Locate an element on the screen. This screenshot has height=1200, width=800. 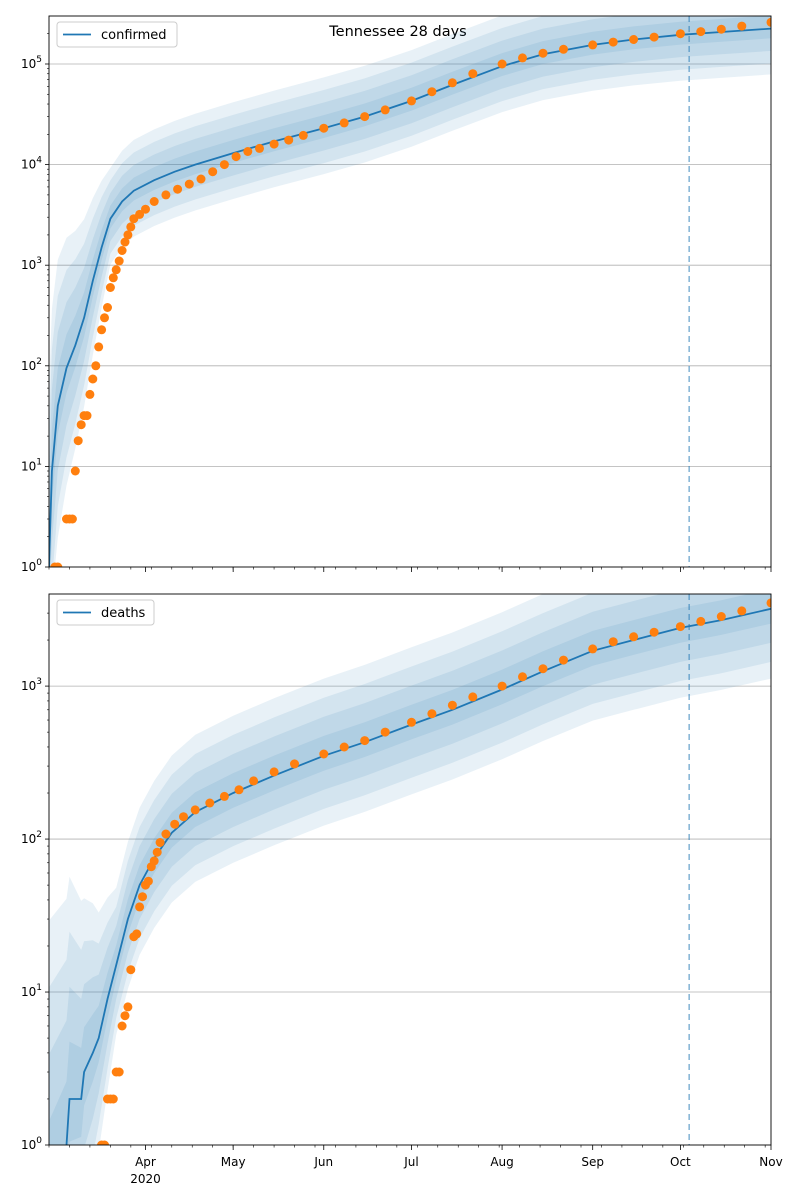
x-tick-label: Oct is located at coordinates (680, 1162).